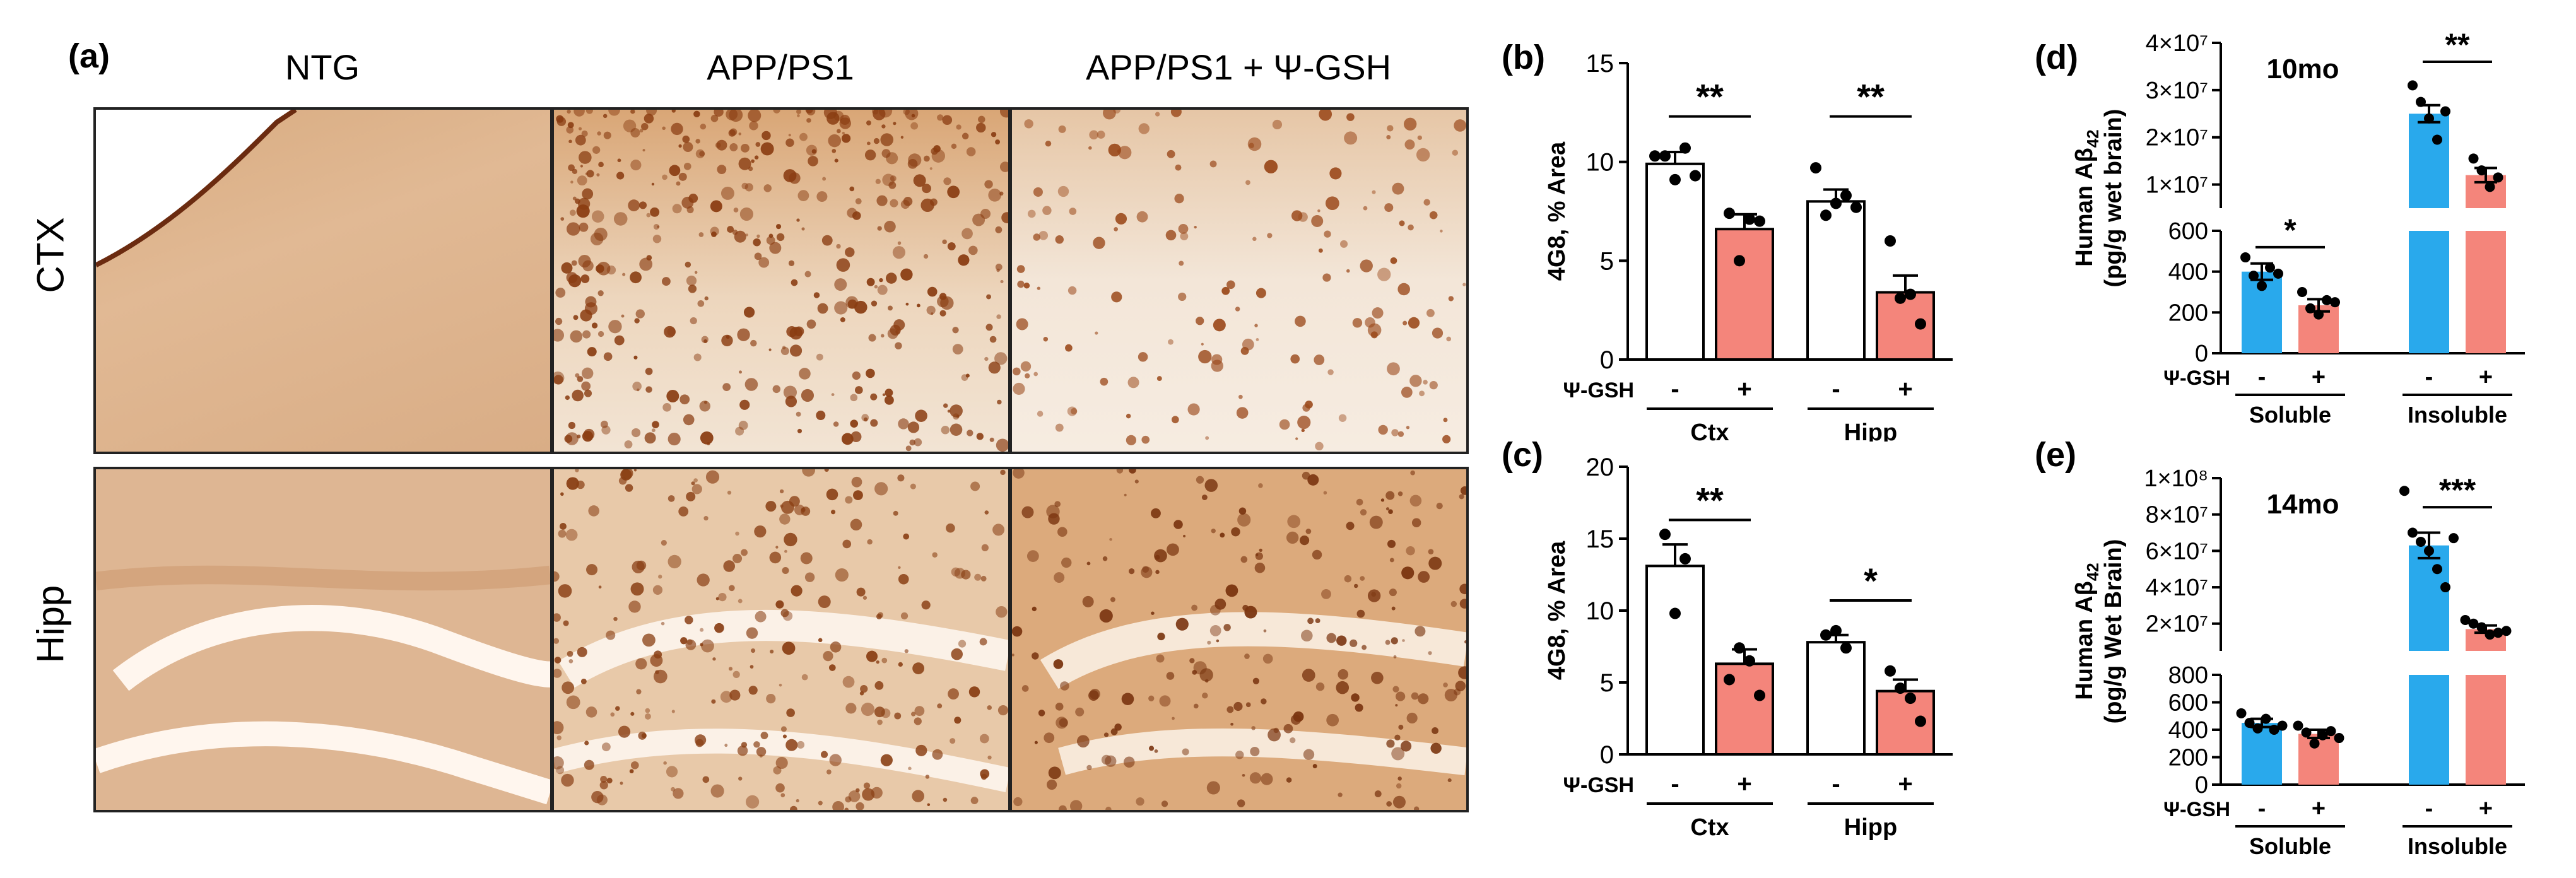 The height and width of the screenshot is (878, 2576). What do you see at coordinates (2429, 161) in the screenshot?
I see `bar-upper` at bounding box center [2429, 161].